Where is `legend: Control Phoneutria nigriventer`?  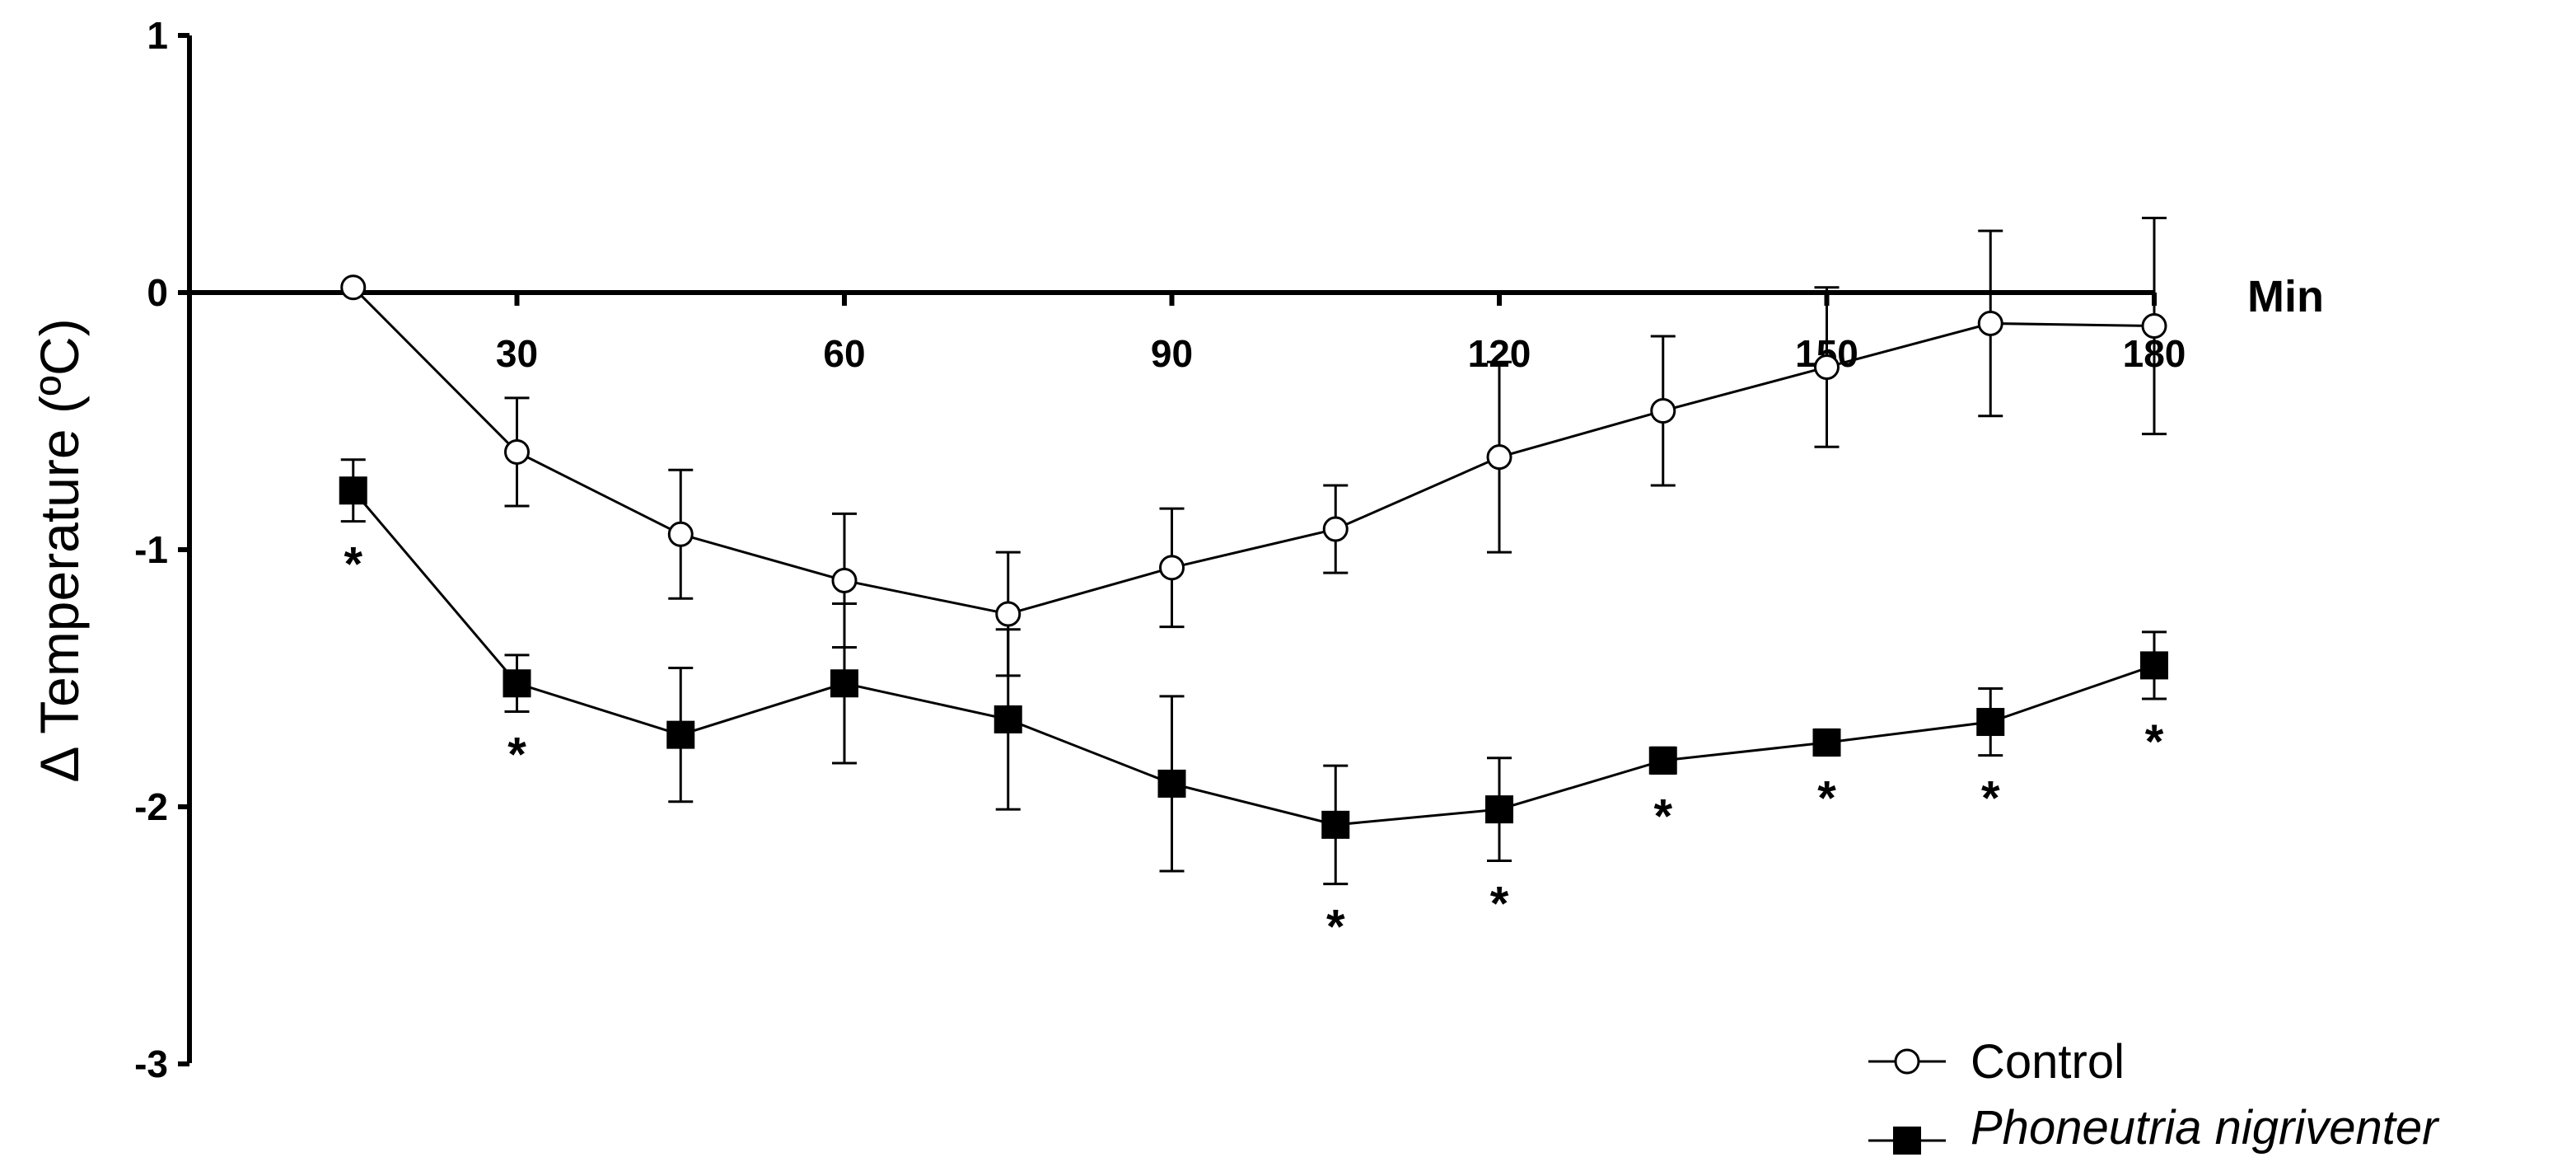 legend: Control Phoneutria nigriventer is located at coordinates (2154, 1095).